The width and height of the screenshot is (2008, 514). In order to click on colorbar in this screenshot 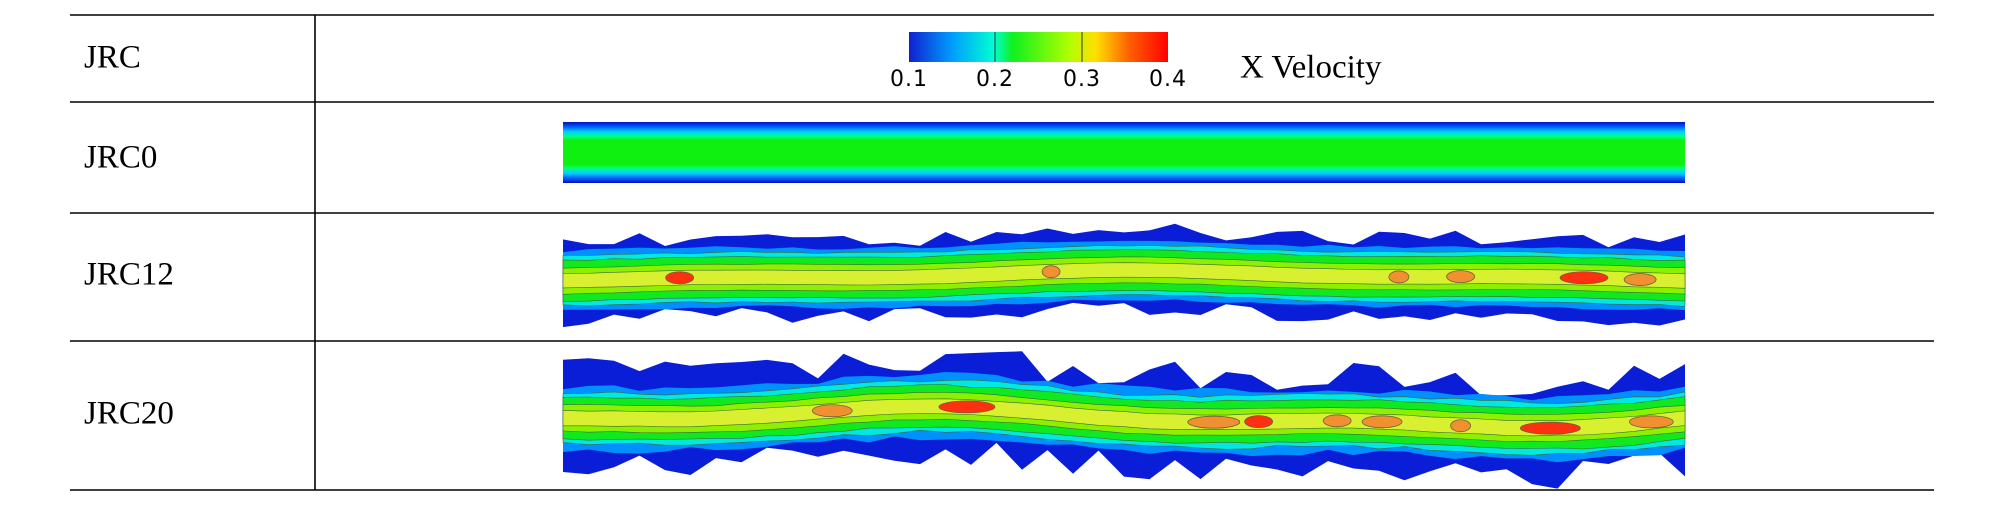, I will do `click(1038, 47)`.